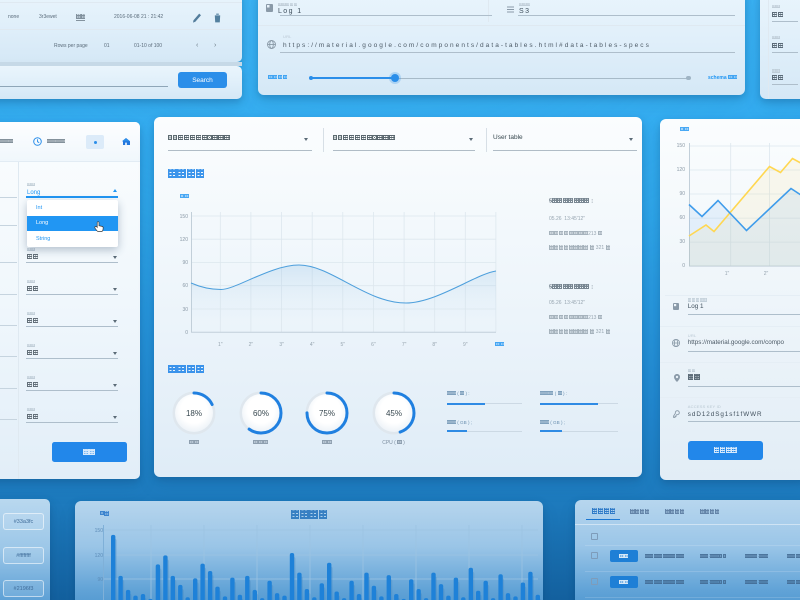  Describe the element at coordinates (194, 413) in the screenshot. I see `svg-text: 18%` at that location.